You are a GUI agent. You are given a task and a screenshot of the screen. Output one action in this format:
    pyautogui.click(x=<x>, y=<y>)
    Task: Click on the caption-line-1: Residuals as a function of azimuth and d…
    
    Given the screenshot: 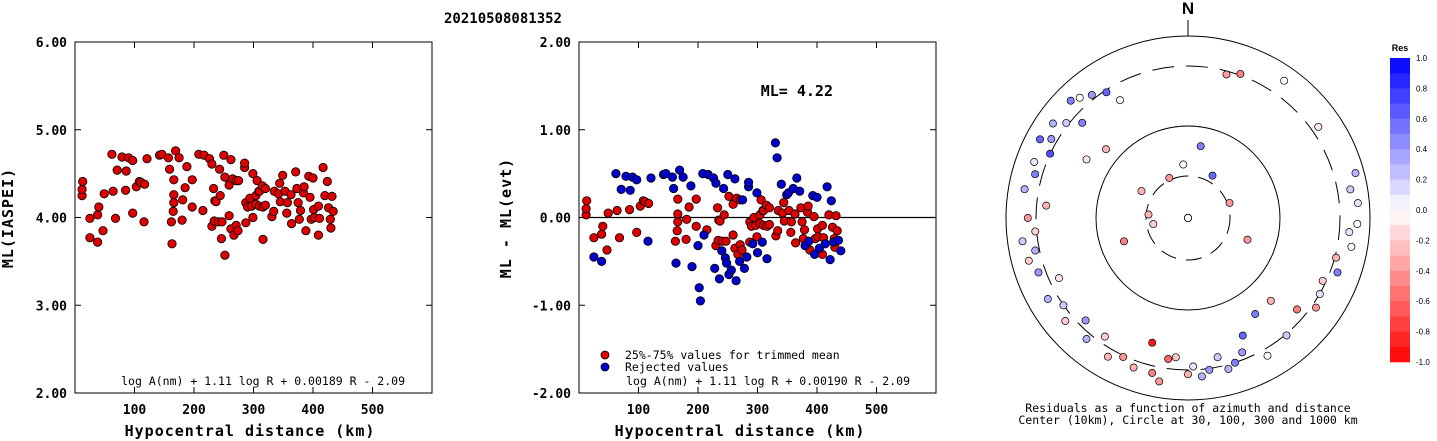 What is the action you would take?
    pyautogui.click(x=1187, y=408)
    